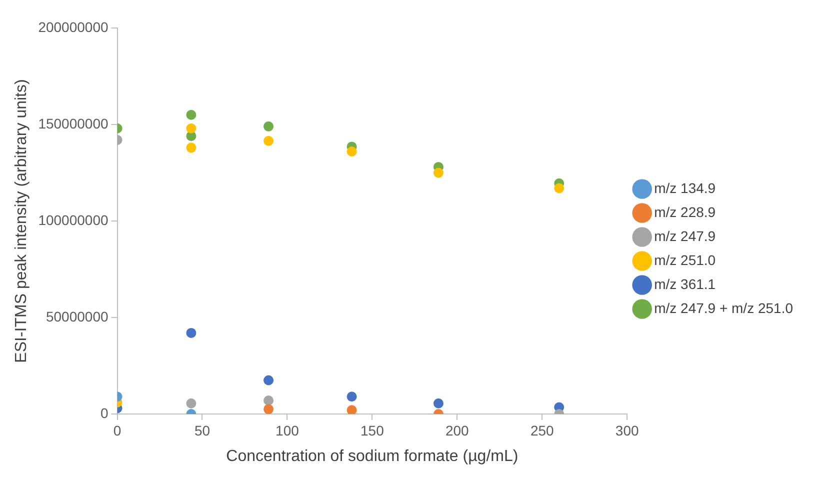 This screenshot has height=480, width=823. Describe the element at coordinates (372, 430) in the screenshot. I see `x-tick-label: 150` at that location.